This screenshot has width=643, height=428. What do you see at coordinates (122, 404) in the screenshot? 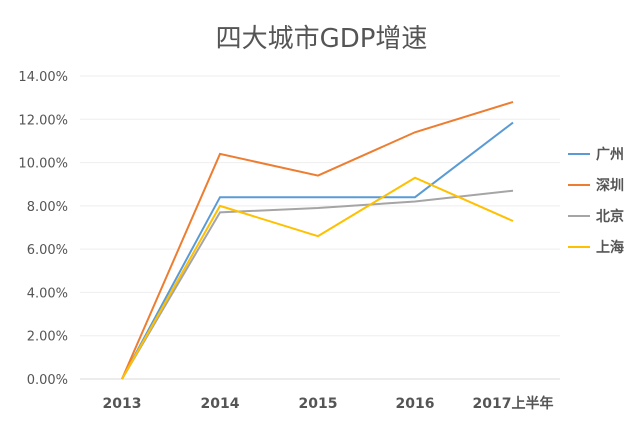
I see `x-tick-label: 2013` at bounding box center [122, 404].